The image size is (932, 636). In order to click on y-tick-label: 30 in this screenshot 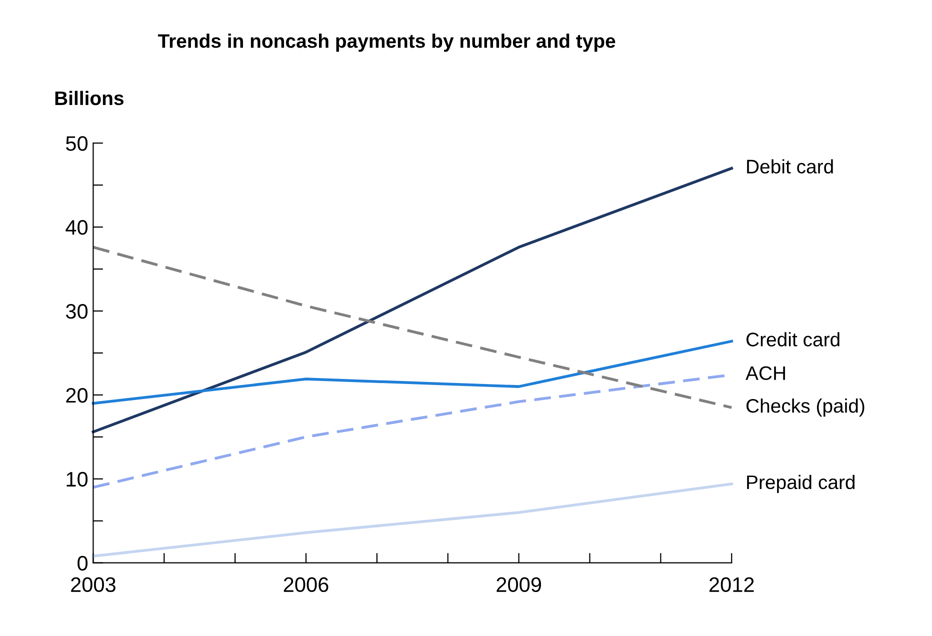, I will do `click(77, 311)`.